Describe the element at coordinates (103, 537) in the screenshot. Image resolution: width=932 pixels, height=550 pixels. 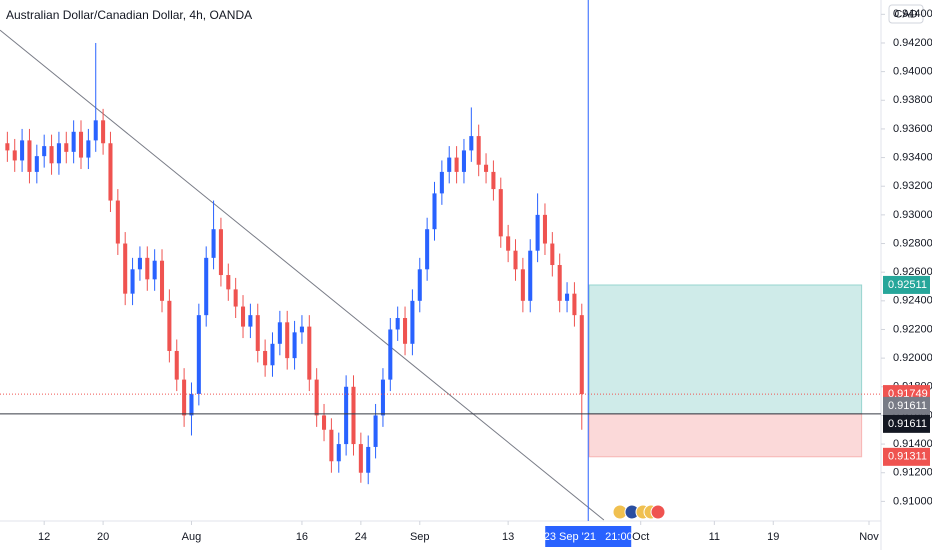
I see `x-tick-label: 20` at that location.